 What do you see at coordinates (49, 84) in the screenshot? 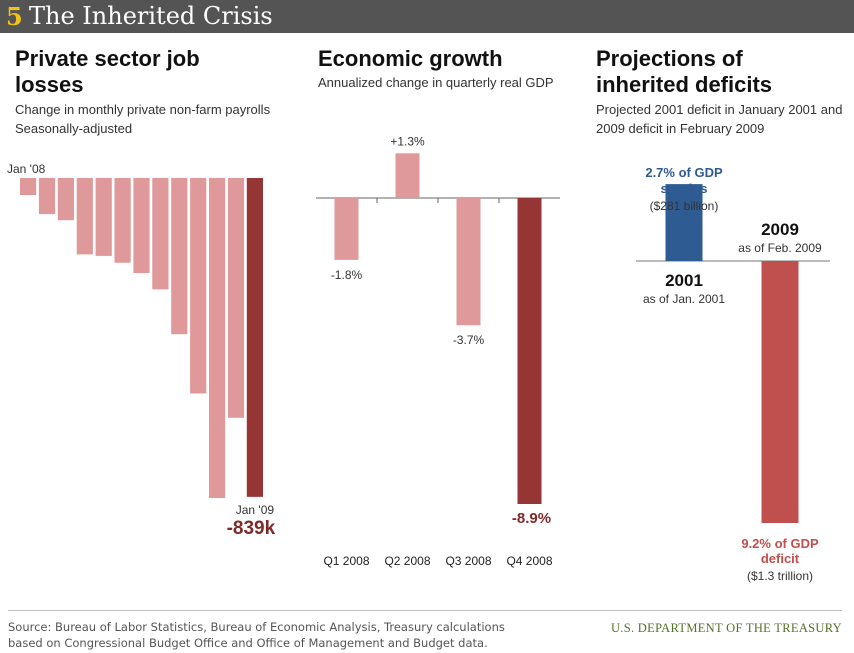
I see `jobs-title-line2: losses` at bounding box center [49, 84].